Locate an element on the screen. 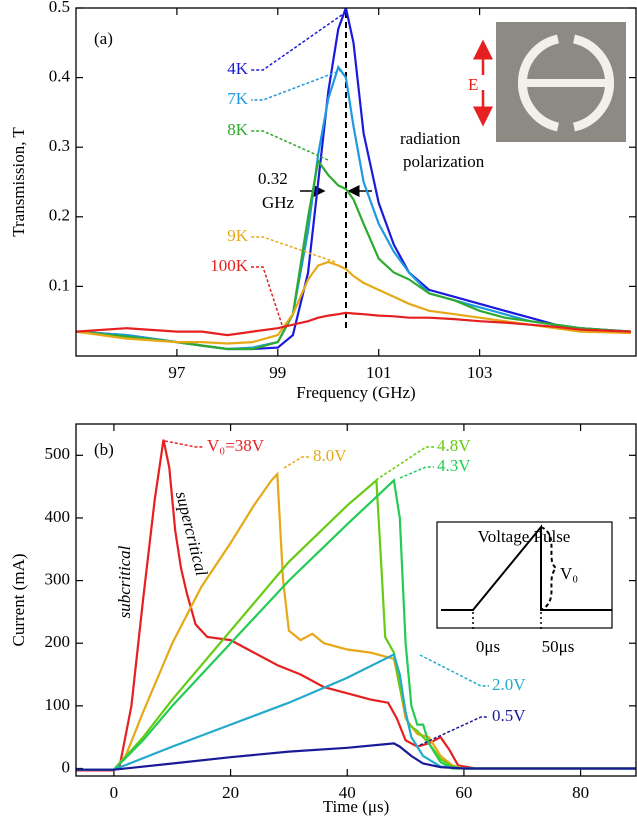  annotation: GHz is located at coordinates (278, 202).